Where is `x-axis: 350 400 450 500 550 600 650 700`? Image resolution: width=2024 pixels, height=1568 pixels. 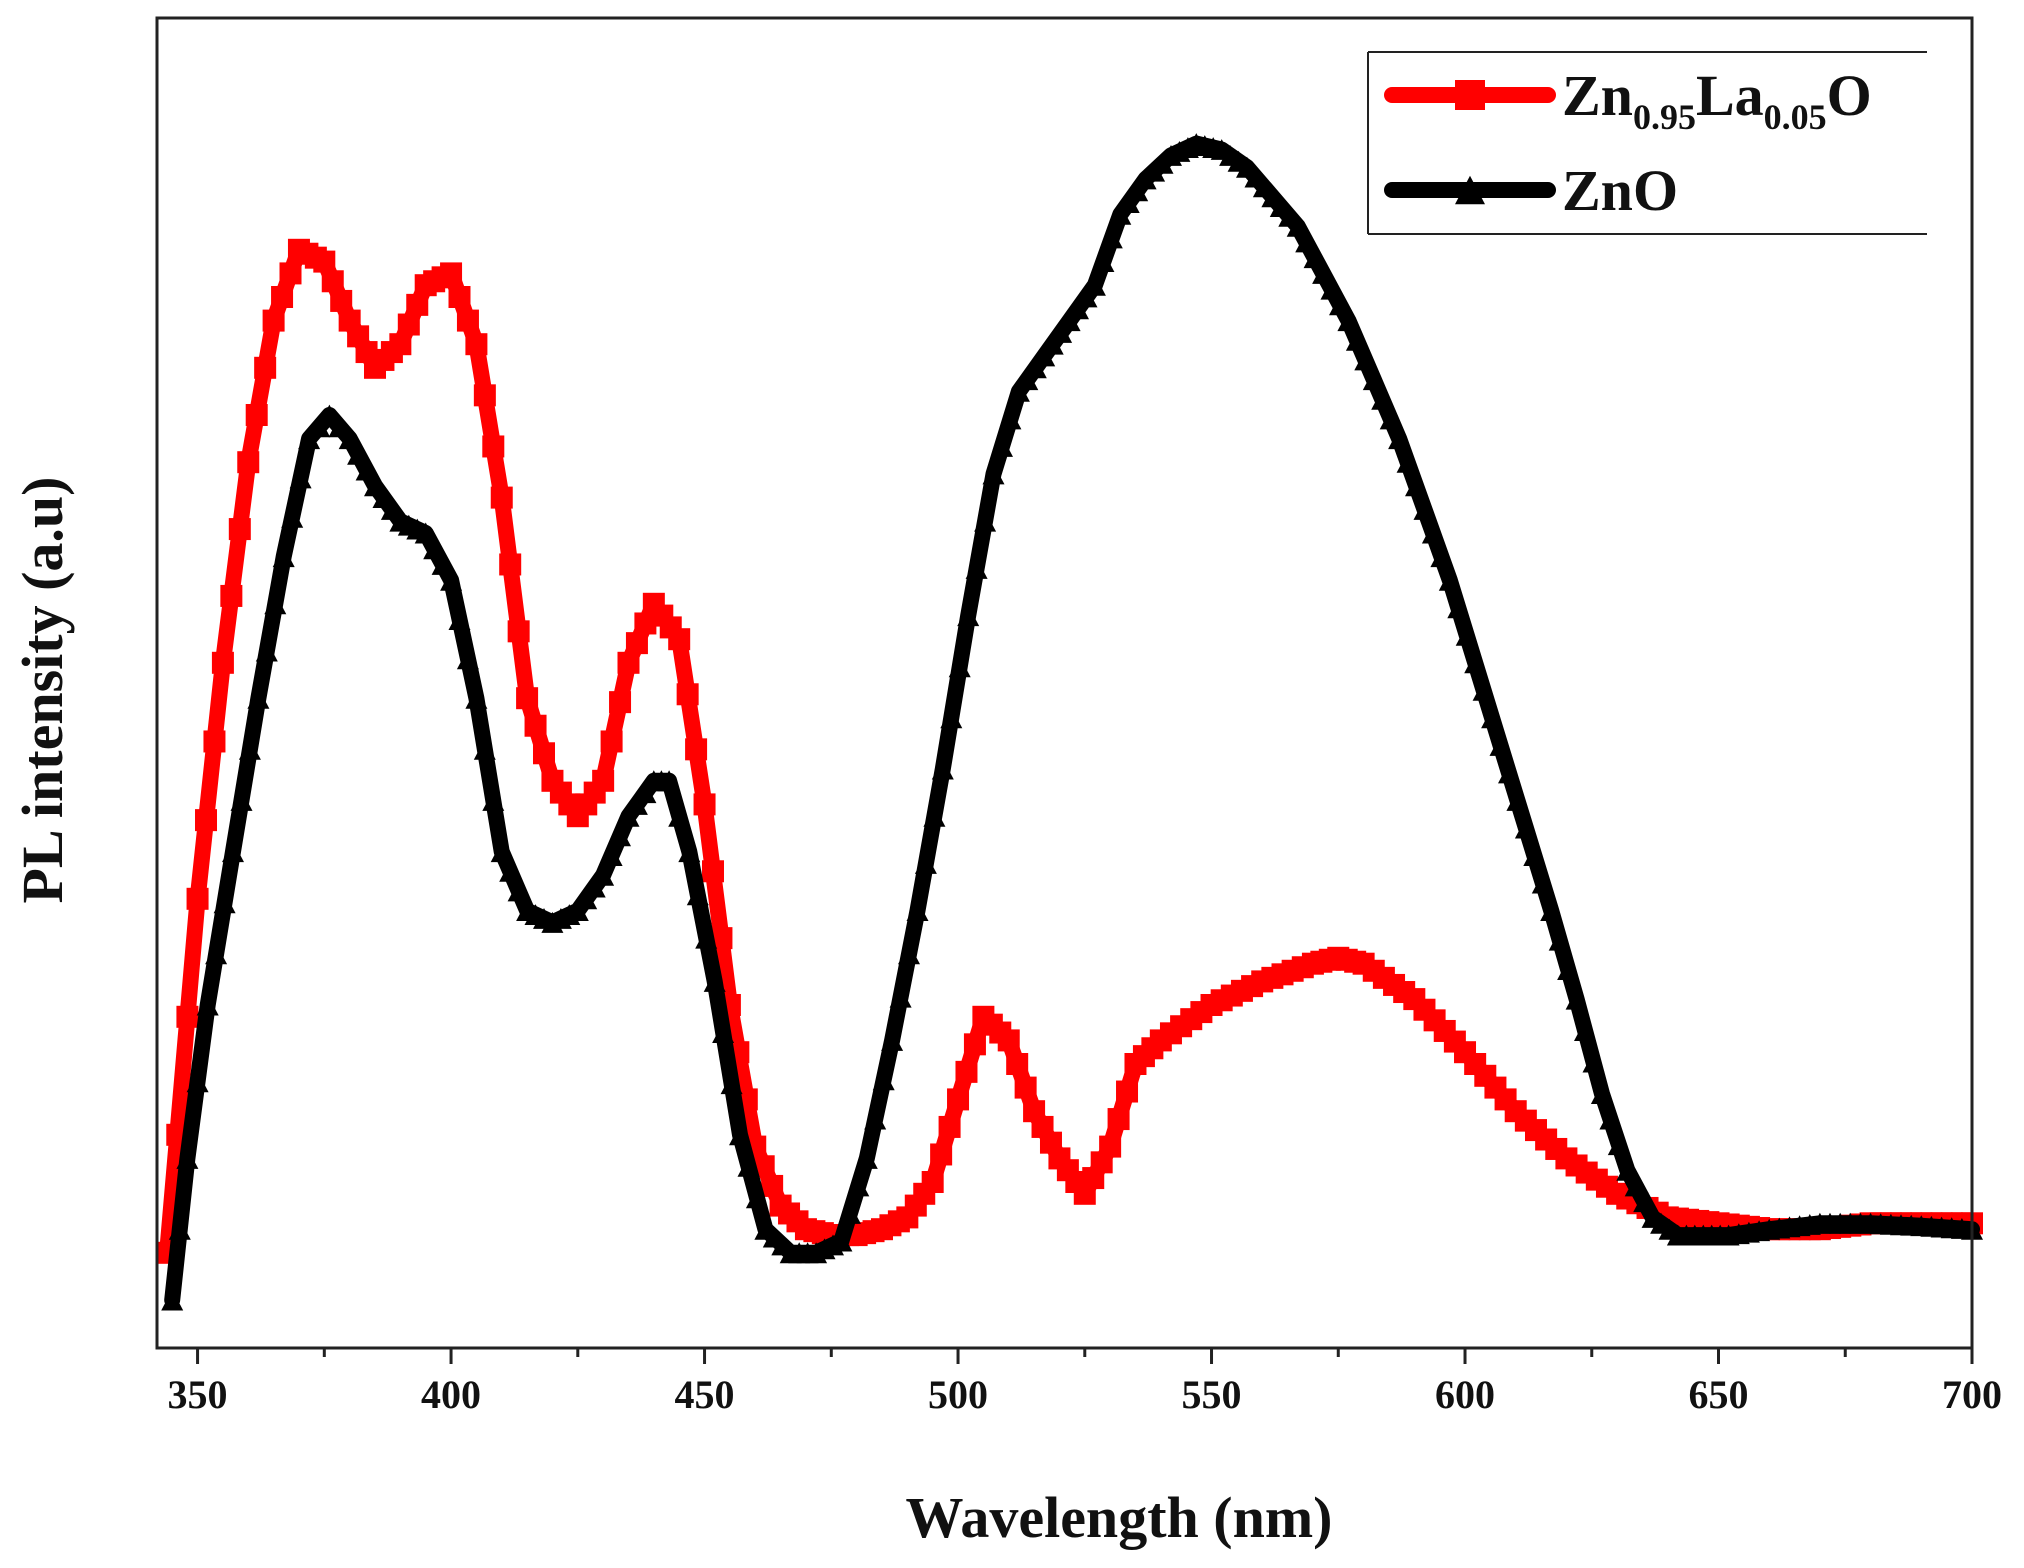
x-axis: 350 400 450 500 550 600 650 700 is located at coordinates (1085, 1382).